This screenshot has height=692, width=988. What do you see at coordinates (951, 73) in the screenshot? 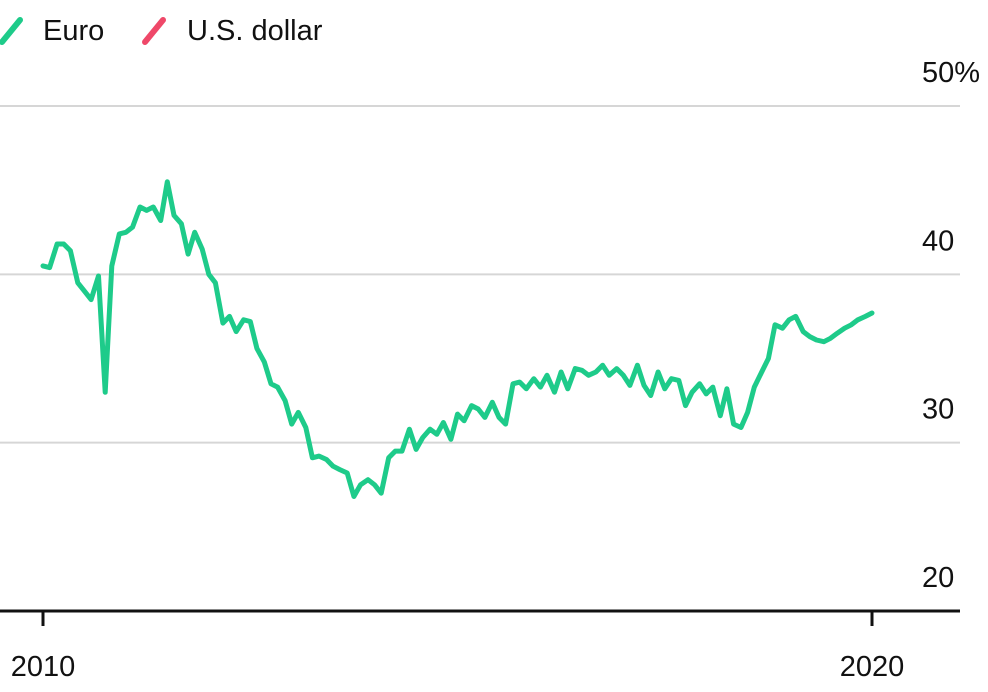
I see `y-tick-label-50: 50%` at bounding box center [951, 73].